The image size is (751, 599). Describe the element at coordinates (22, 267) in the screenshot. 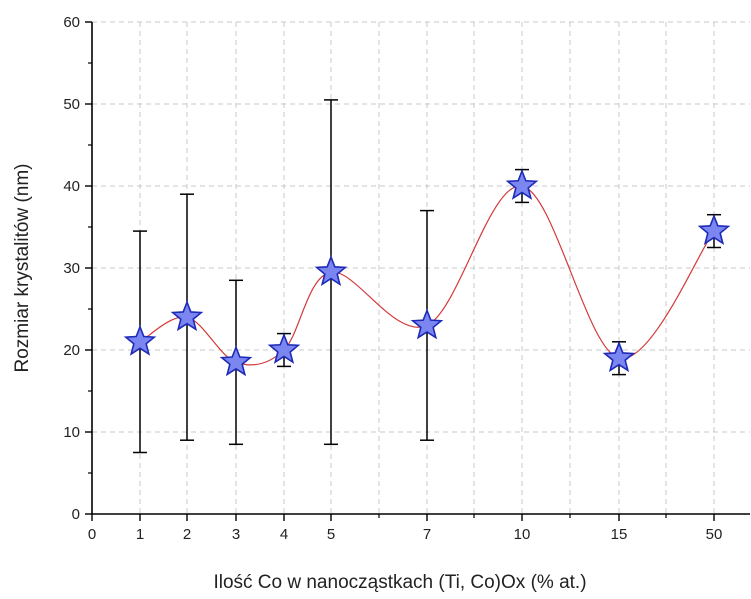

I see `y-axis-title: Rozmiar krystalitów (nm)` at that location.